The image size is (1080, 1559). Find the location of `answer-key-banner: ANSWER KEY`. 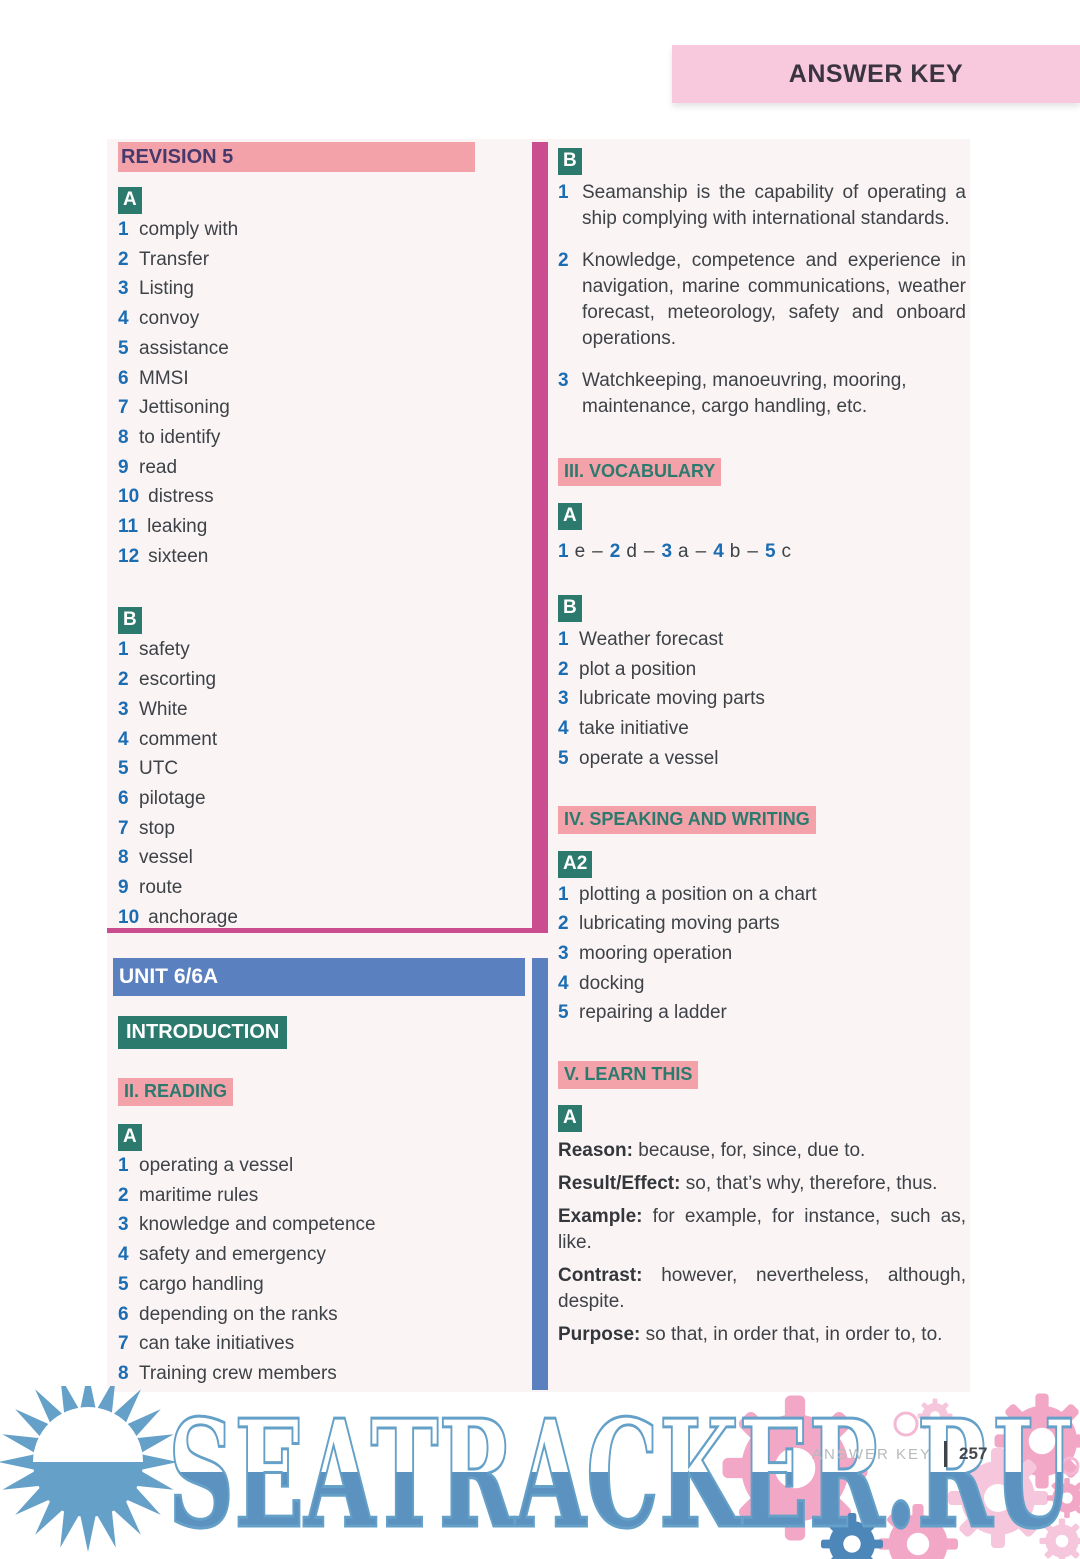

answer-key-banner: ANSWER KEY is located at coordinates (876, 74).